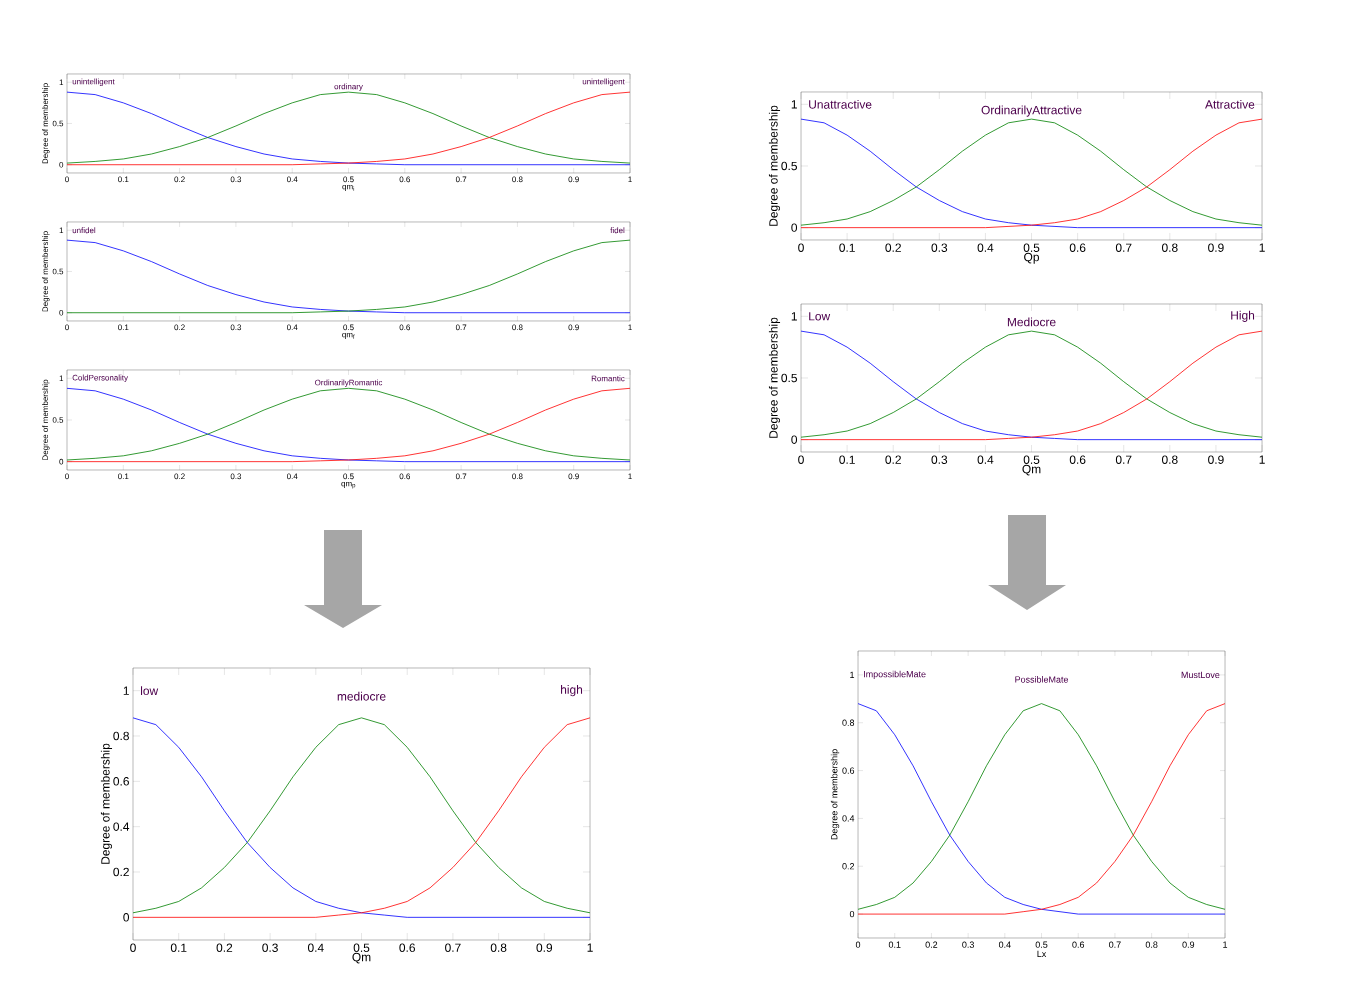  Describe the element at coordinates (572, 691) in the screenshot. I see `series-label: high` at that location.